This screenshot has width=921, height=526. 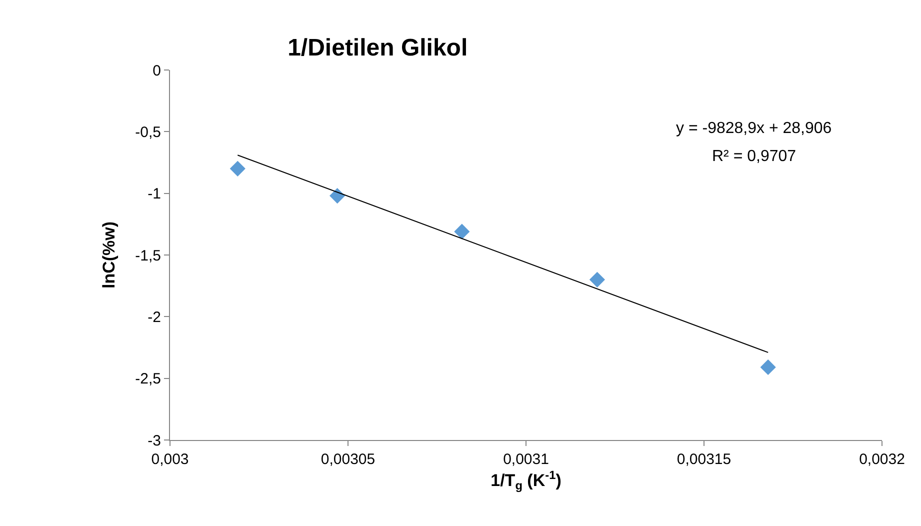 What do you see at coordinates (154, 317) in the screenshot?
I see `y-tick-label: -2` at bounding box center [154, 317].